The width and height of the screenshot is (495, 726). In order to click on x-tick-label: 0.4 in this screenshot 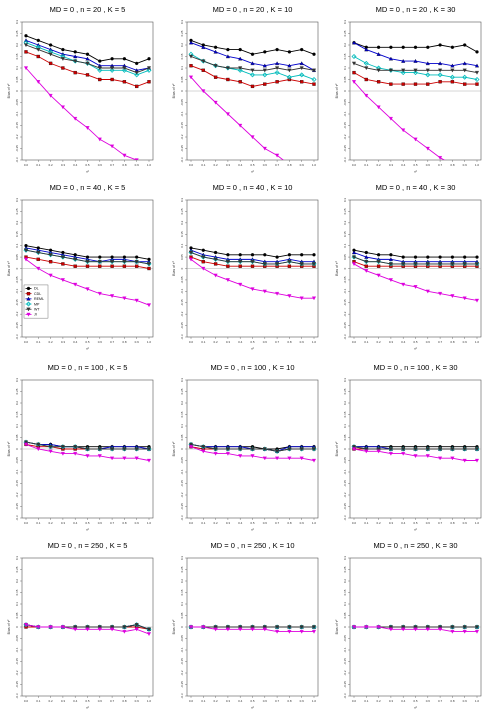, I will do `click(403, 165)`.